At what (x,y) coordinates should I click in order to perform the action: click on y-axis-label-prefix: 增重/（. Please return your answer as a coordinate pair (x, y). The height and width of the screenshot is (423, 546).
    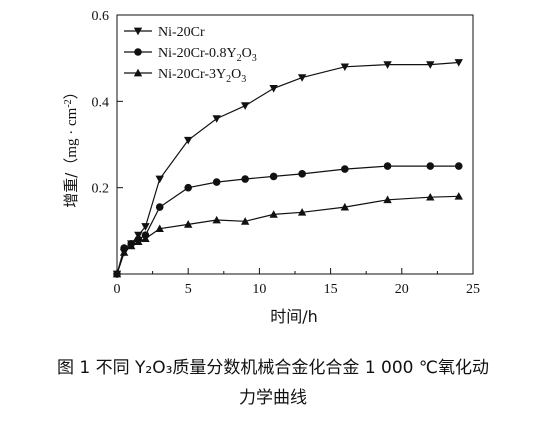
    Looking at the image, I should click on (71, 183).